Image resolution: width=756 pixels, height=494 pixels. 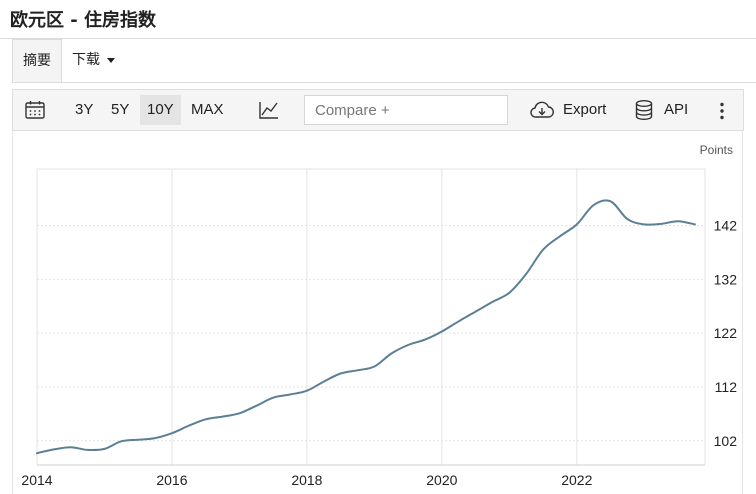 What do you see at coordinates (37, 61) in the screenshot?
I see `tab-summary: 摘要` at bounding box center [37, 61].